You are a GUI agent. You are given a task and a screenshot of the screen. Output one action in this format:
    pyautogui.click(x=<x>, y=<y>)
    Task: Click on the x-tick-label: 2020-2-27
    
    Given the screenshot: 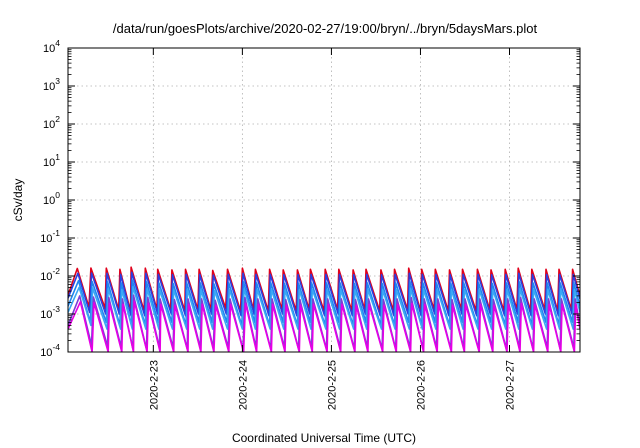 What is the action you would take?
    pyautogui.click(x=511, y=385)
    